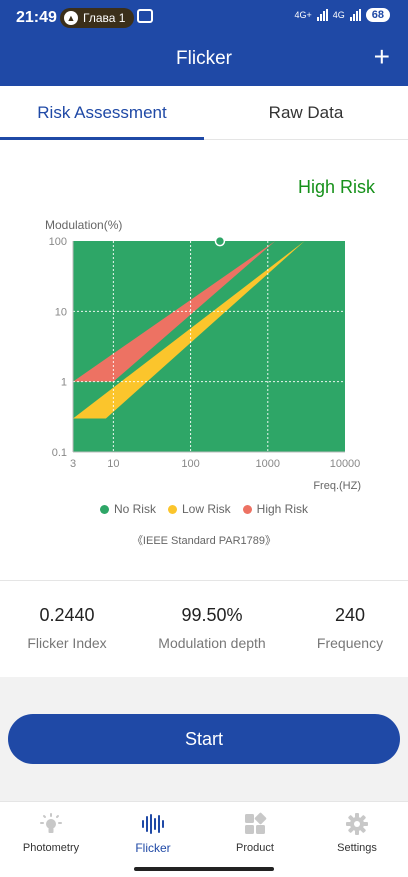 The height and width of the screenshot is (877, 408). What do you see at coordinates (204, 580) in the screenshot?
I see `divider` at bounding box center [204, 580].